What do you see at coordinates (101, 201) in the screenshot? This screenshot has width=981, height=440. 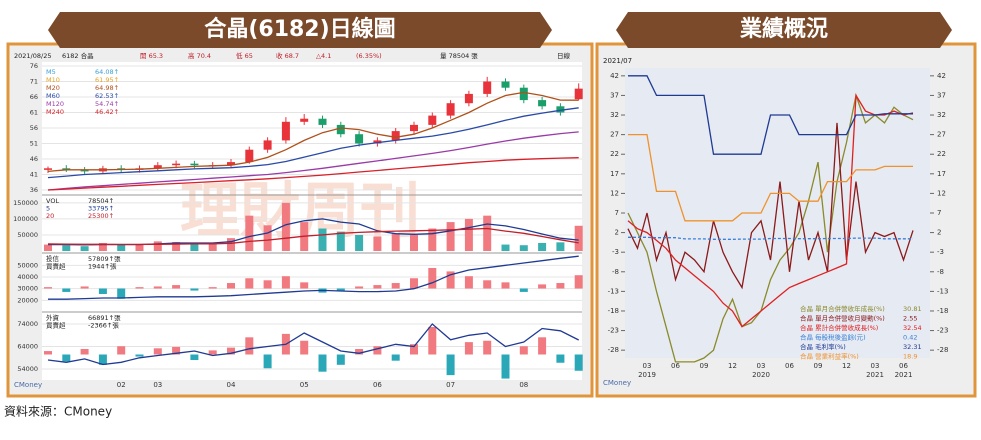 I see `legend-value: 78504↑` at bounding box center [101, 201].